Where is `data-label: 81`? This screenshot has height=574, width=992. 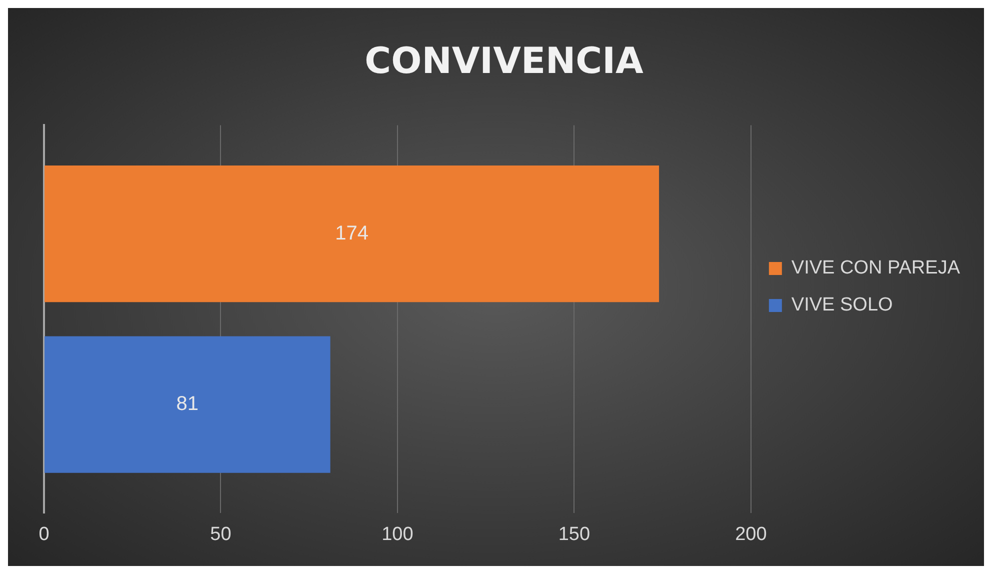
data-label: 81 is located at coordinates (187, 404).